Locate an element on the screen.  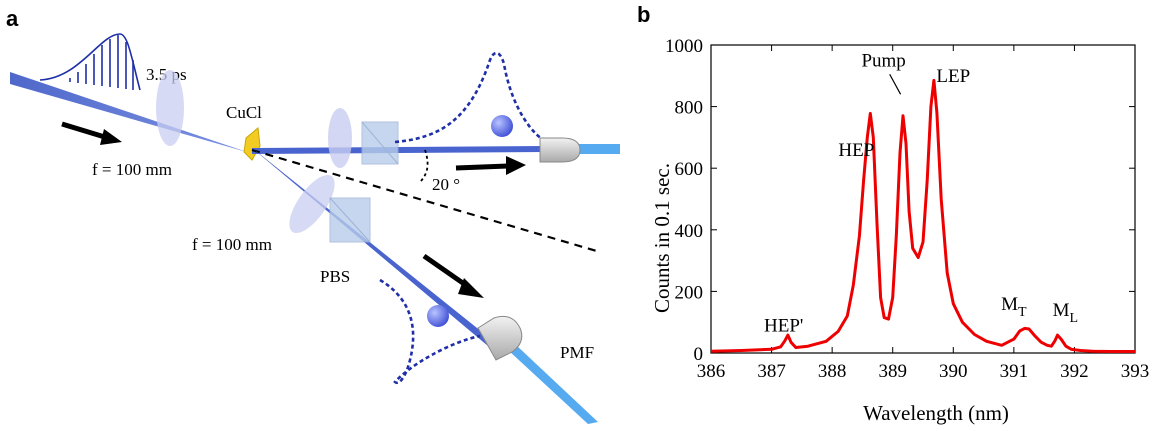
panel-label-b: b is located at coordinates (644, 14).